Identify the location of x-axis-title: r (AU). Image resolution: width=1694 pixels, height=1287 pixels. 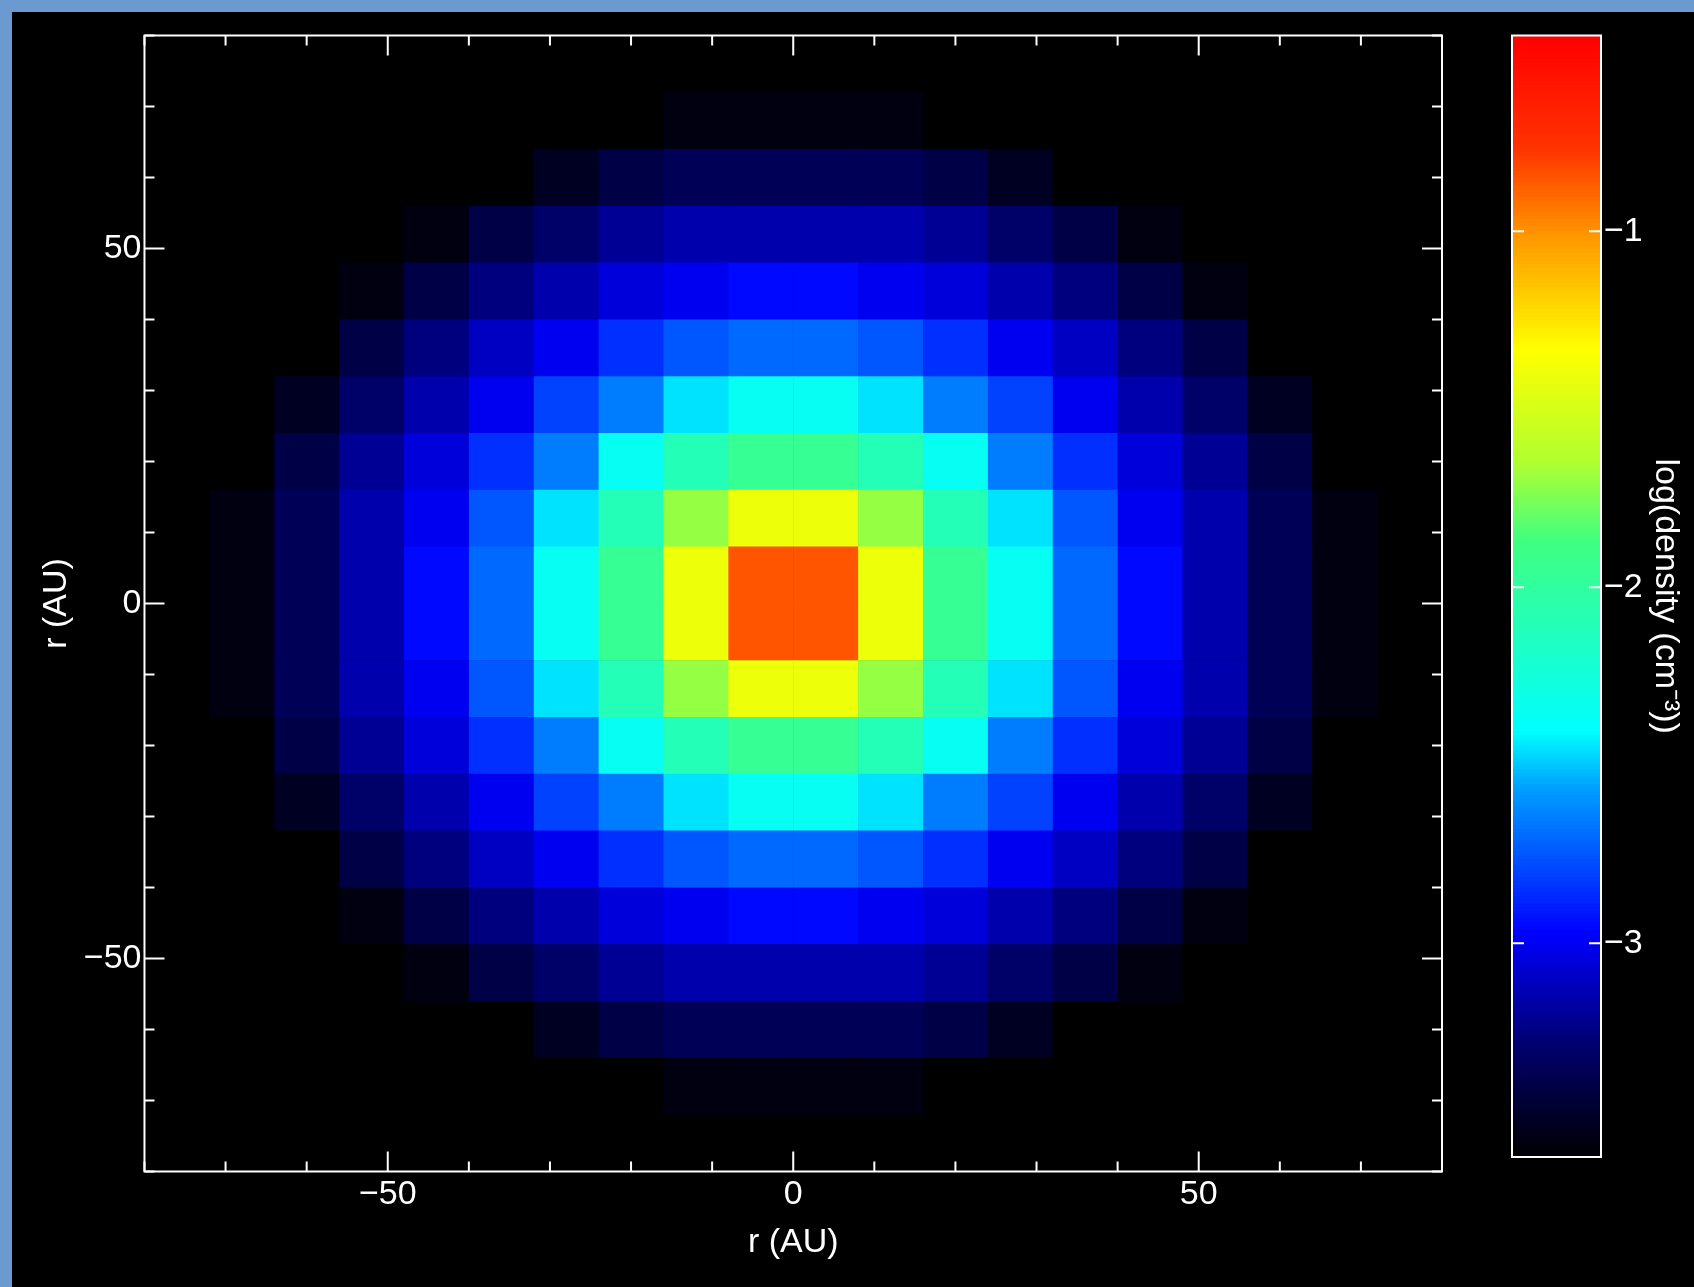
(793, 1239).